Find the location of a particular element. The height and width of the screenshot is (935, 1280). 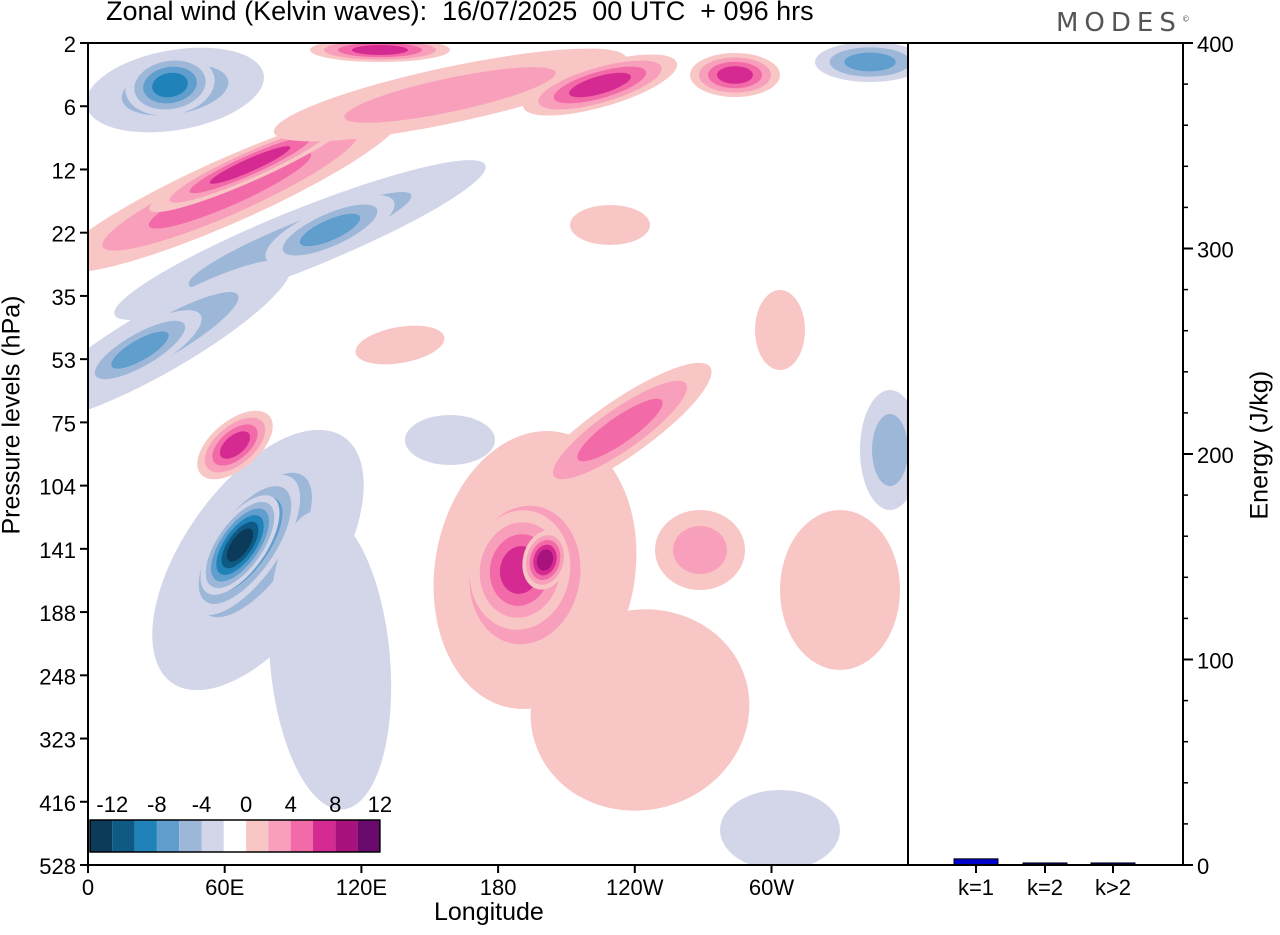

x-tick-label: 60E is located at coordinates (224, 887).